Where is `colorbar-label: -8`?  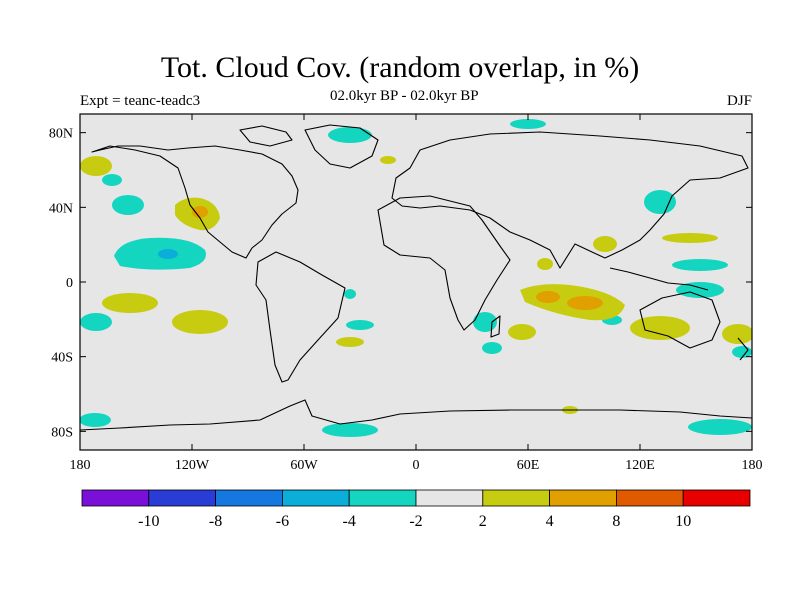 colorbar-label: -8 is located at coordinates (215, 521).